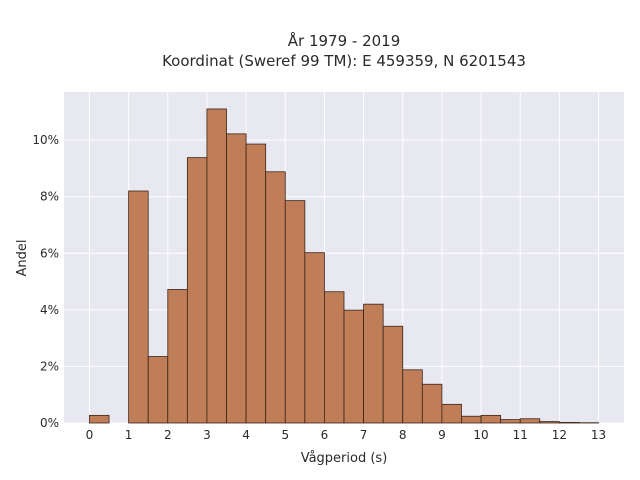 The height and width of the screenshot is (480, 640). Describe the element at coordinates (246, 435) in the screenshot. I see `x-tick-label: 4` at that location.